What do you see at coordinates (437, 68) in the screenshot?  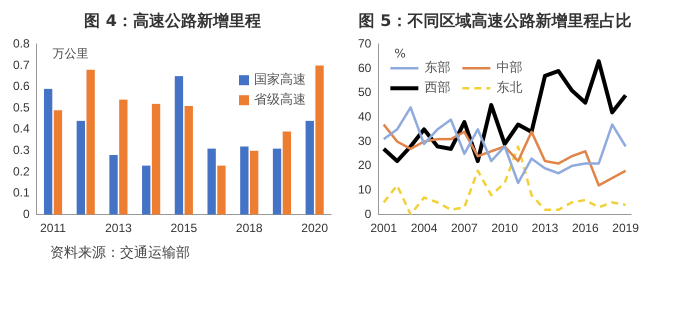 I see `legend-label: 东部` at bounding box center [437, 68].